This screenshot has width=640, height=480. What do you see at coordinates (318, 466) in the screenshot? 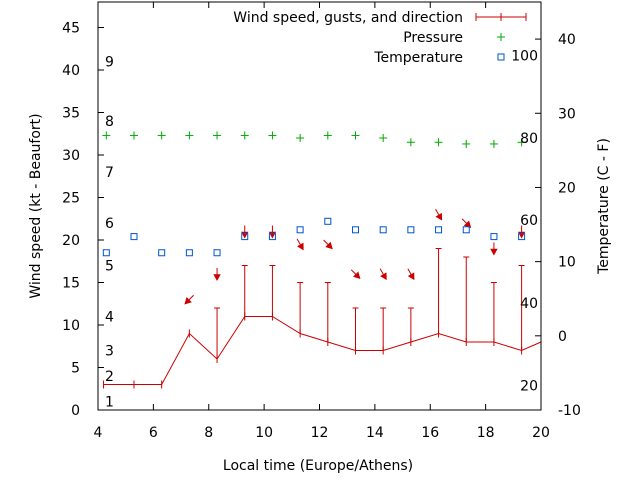
I see `x-axis-label: Local time (Europe/Athens)` at bounding box center [318, 466].